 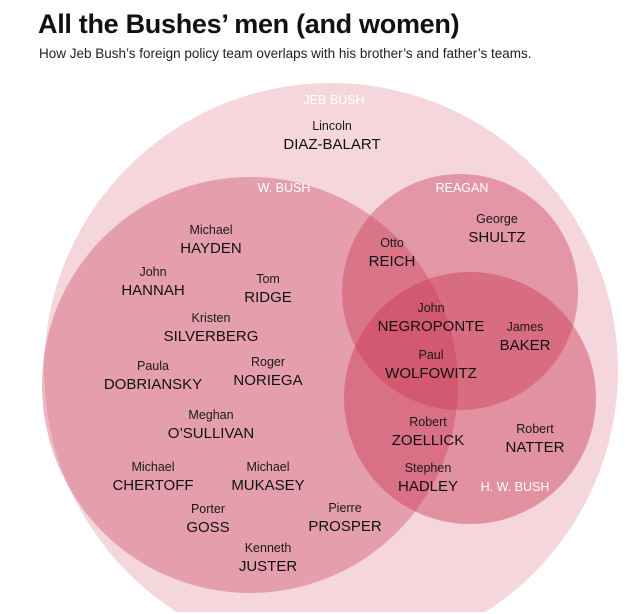 What do you see at coordinates (267, 380) in the screenshot?
I see `person-last-name: NORIEGA` at bounding box center [267, 380].